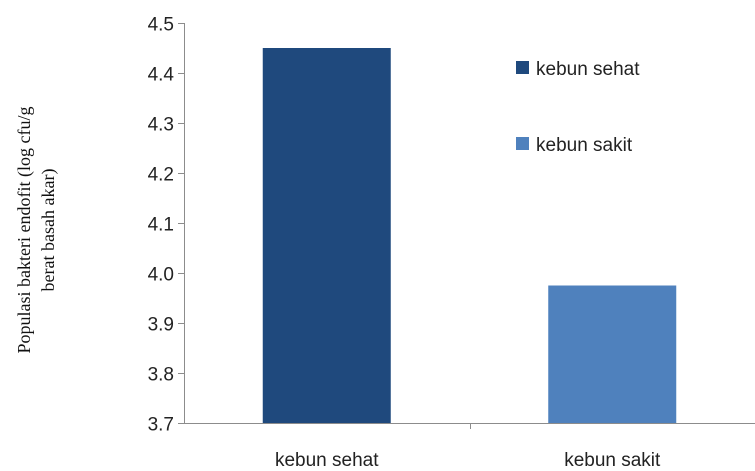 This screenshot has height=471, width=755. What do you see at coordinates (161, 225) in the screenshot?
I see `y-tick-label: 4.1` at bounding box center [161, 225].